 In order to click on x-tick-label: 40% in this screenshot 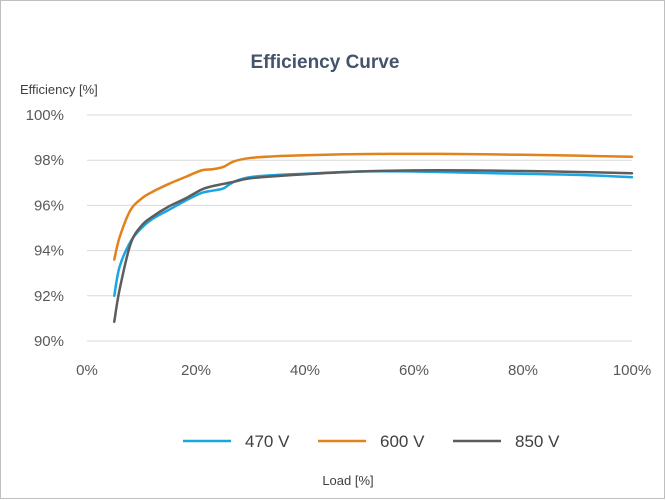, I will do `click(305, 370)`.